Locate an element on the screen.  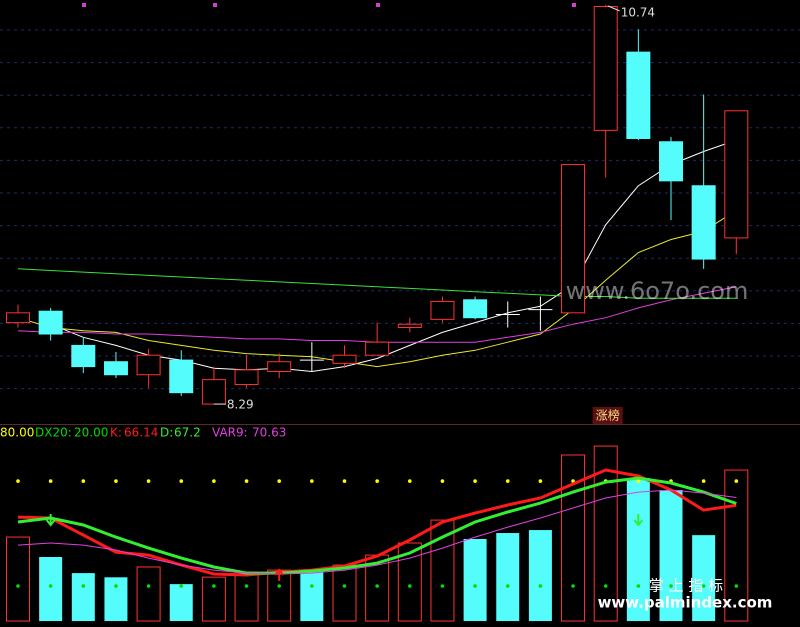
footer-brand: 掌 上 指 标 is located at coordinates (686, 586).